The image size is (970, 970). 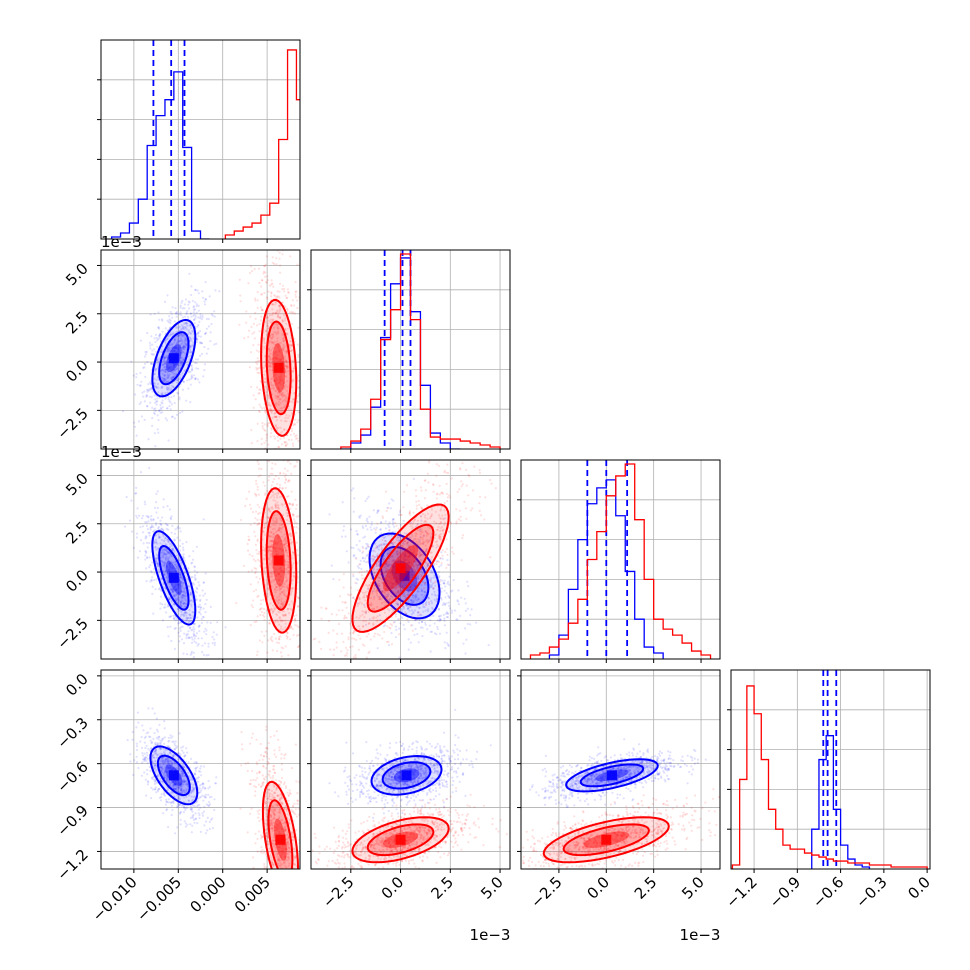 I want to click on x-tick-label: −0.3, so click(x=871, y=892).